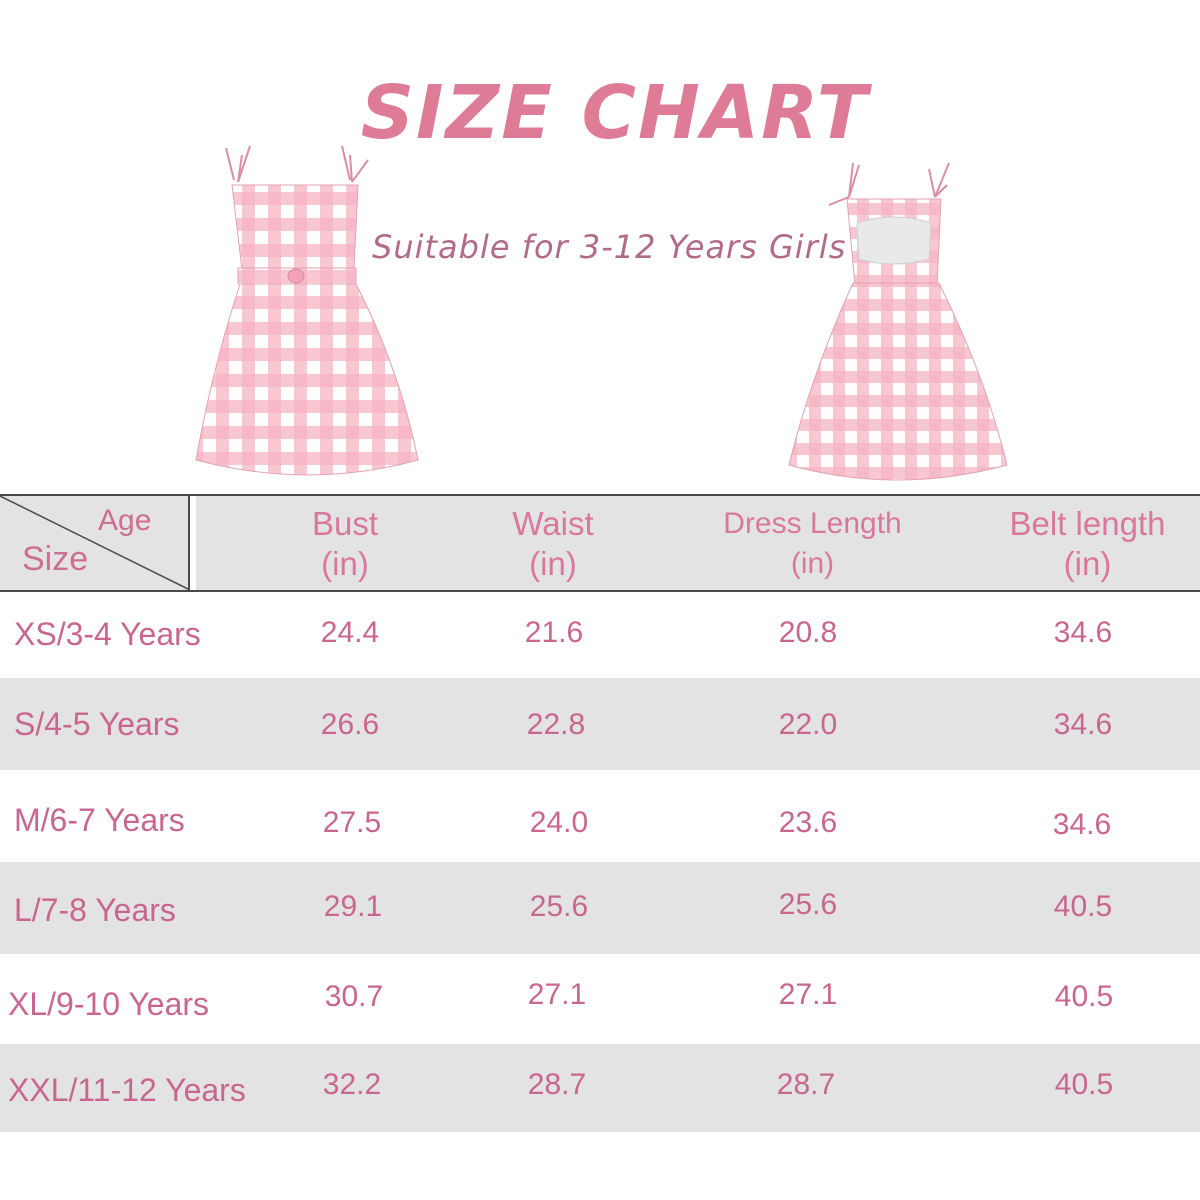 The image size is (1200, 1200). Describe the element at coordinates (307, 310) in the screenshot. I see `dress-front-image` at that location.